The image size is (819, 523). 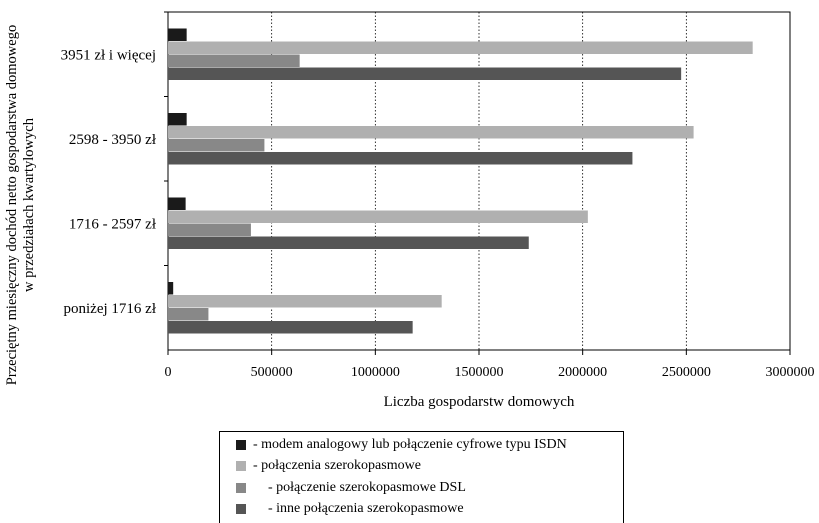 I want to click on legend-swatch-other-broadband, so click(x=241, y=509).